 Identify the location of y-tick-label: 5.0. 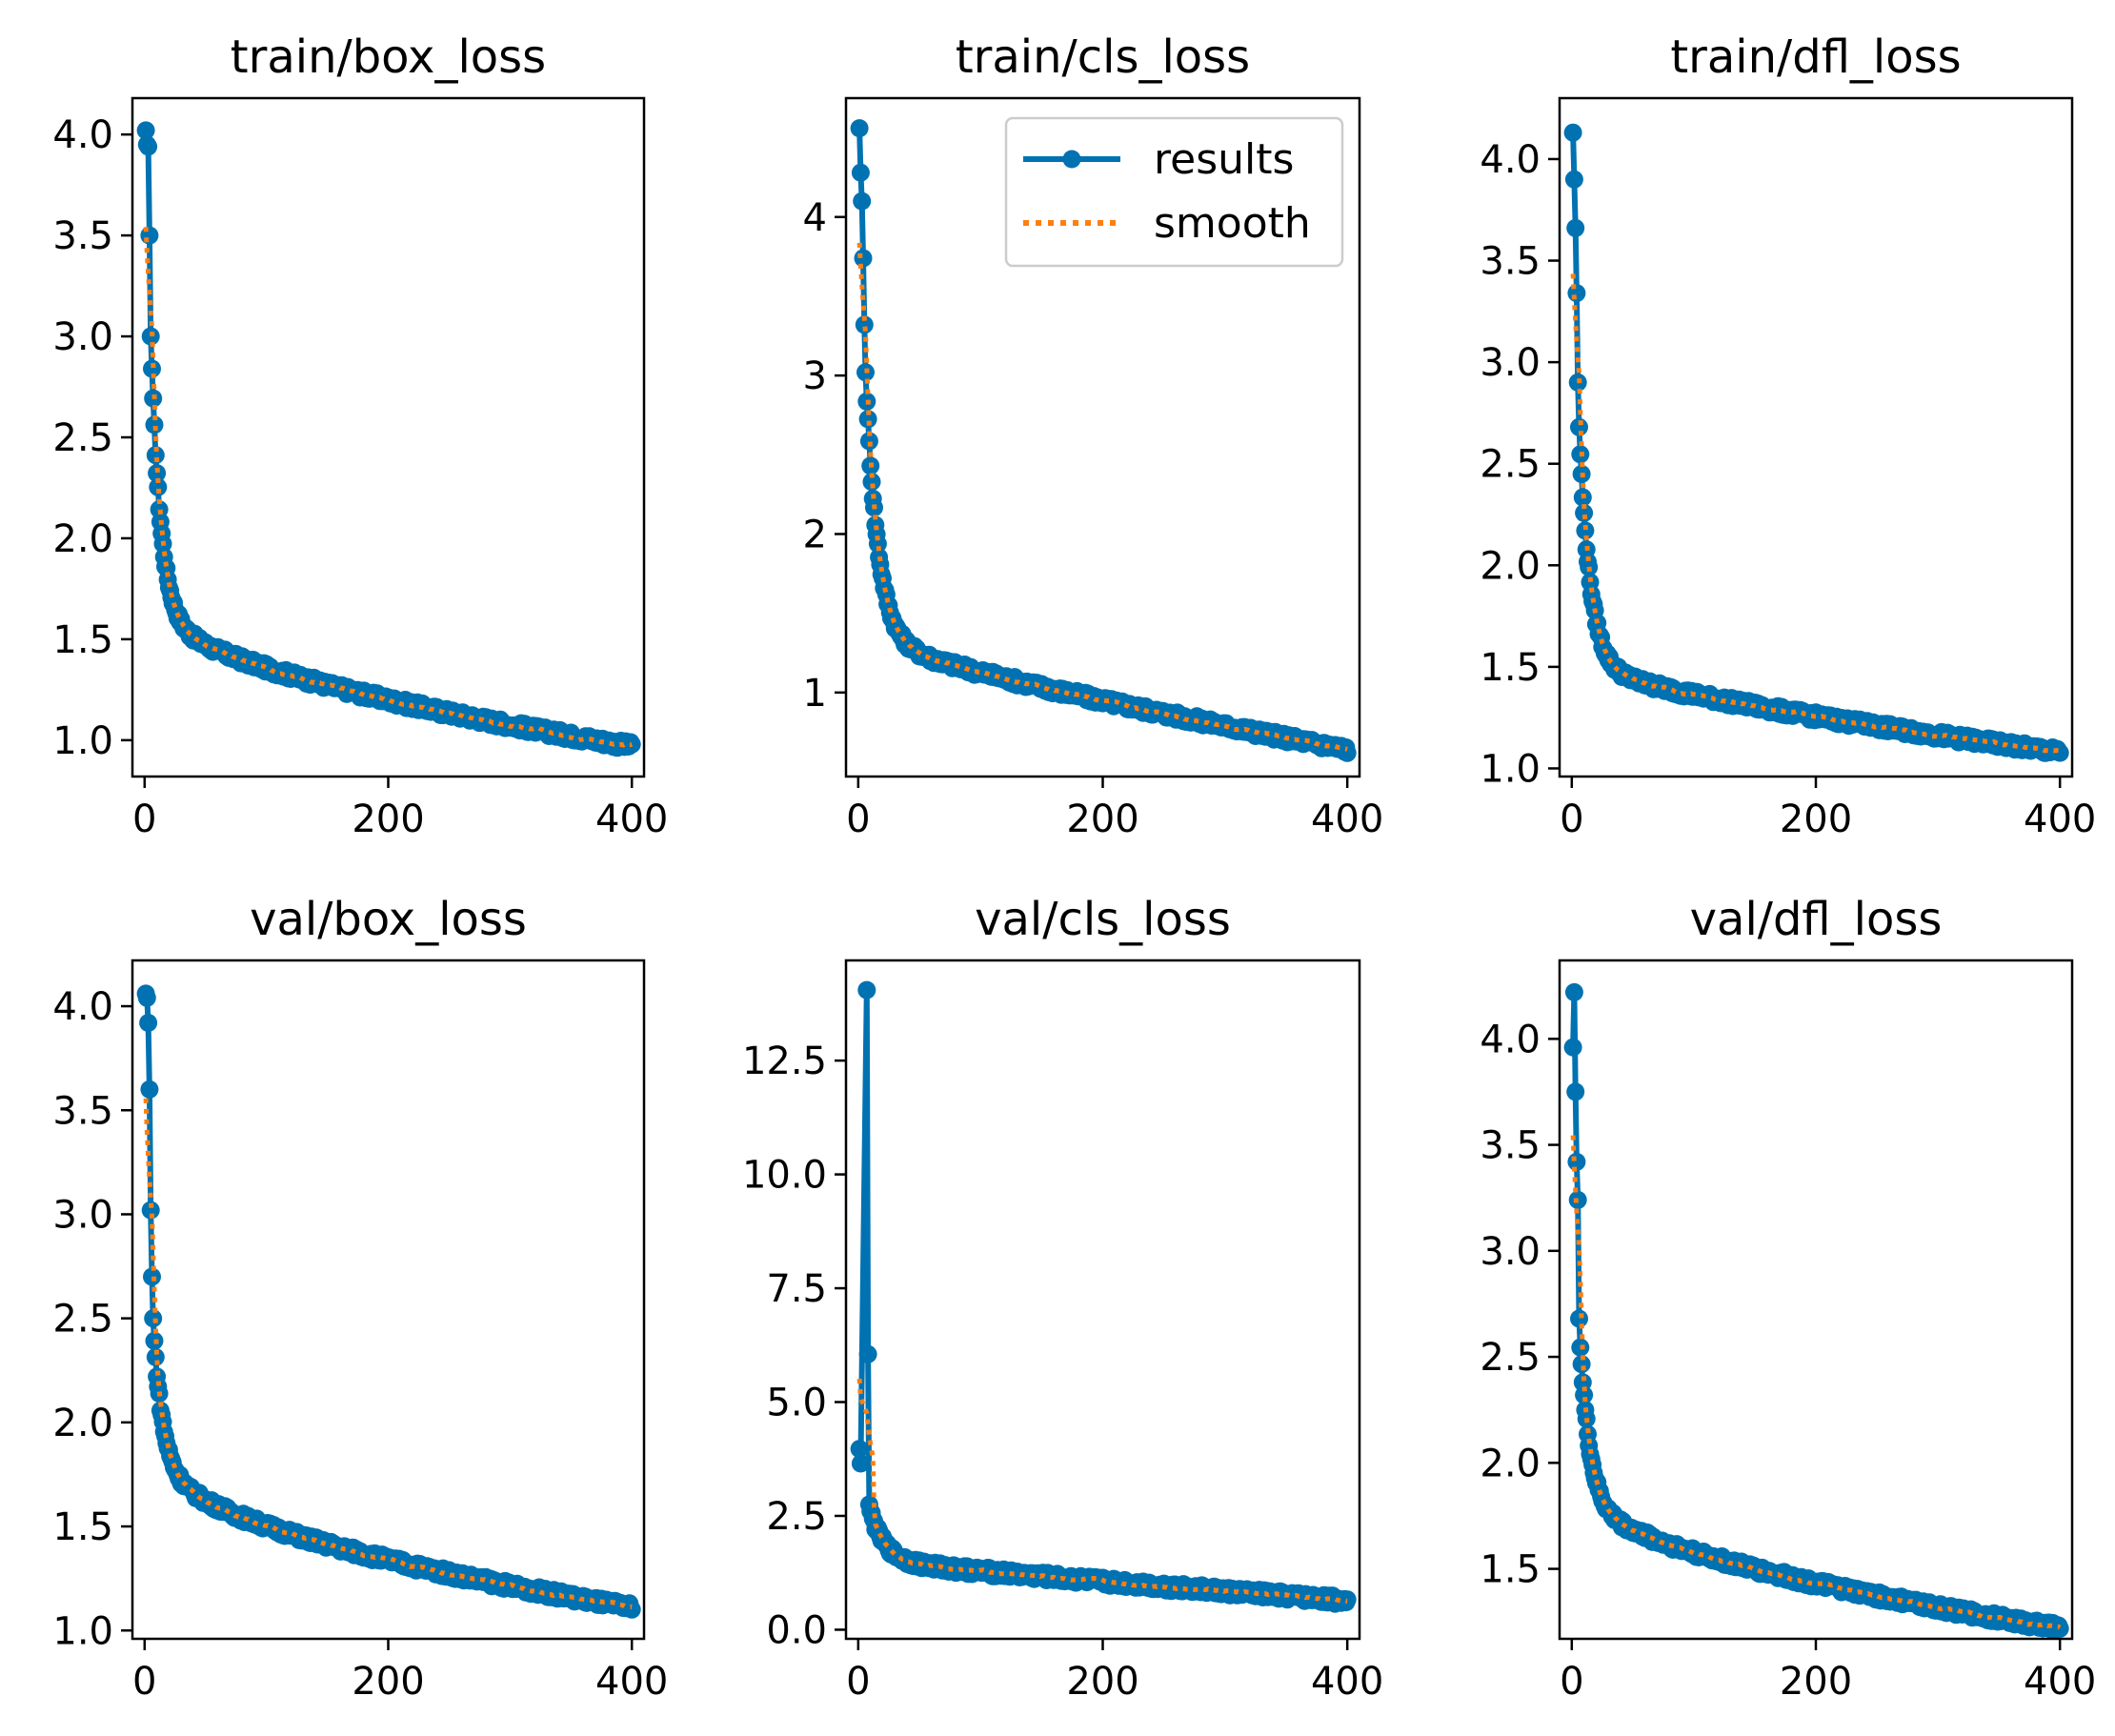
(796, 1403).